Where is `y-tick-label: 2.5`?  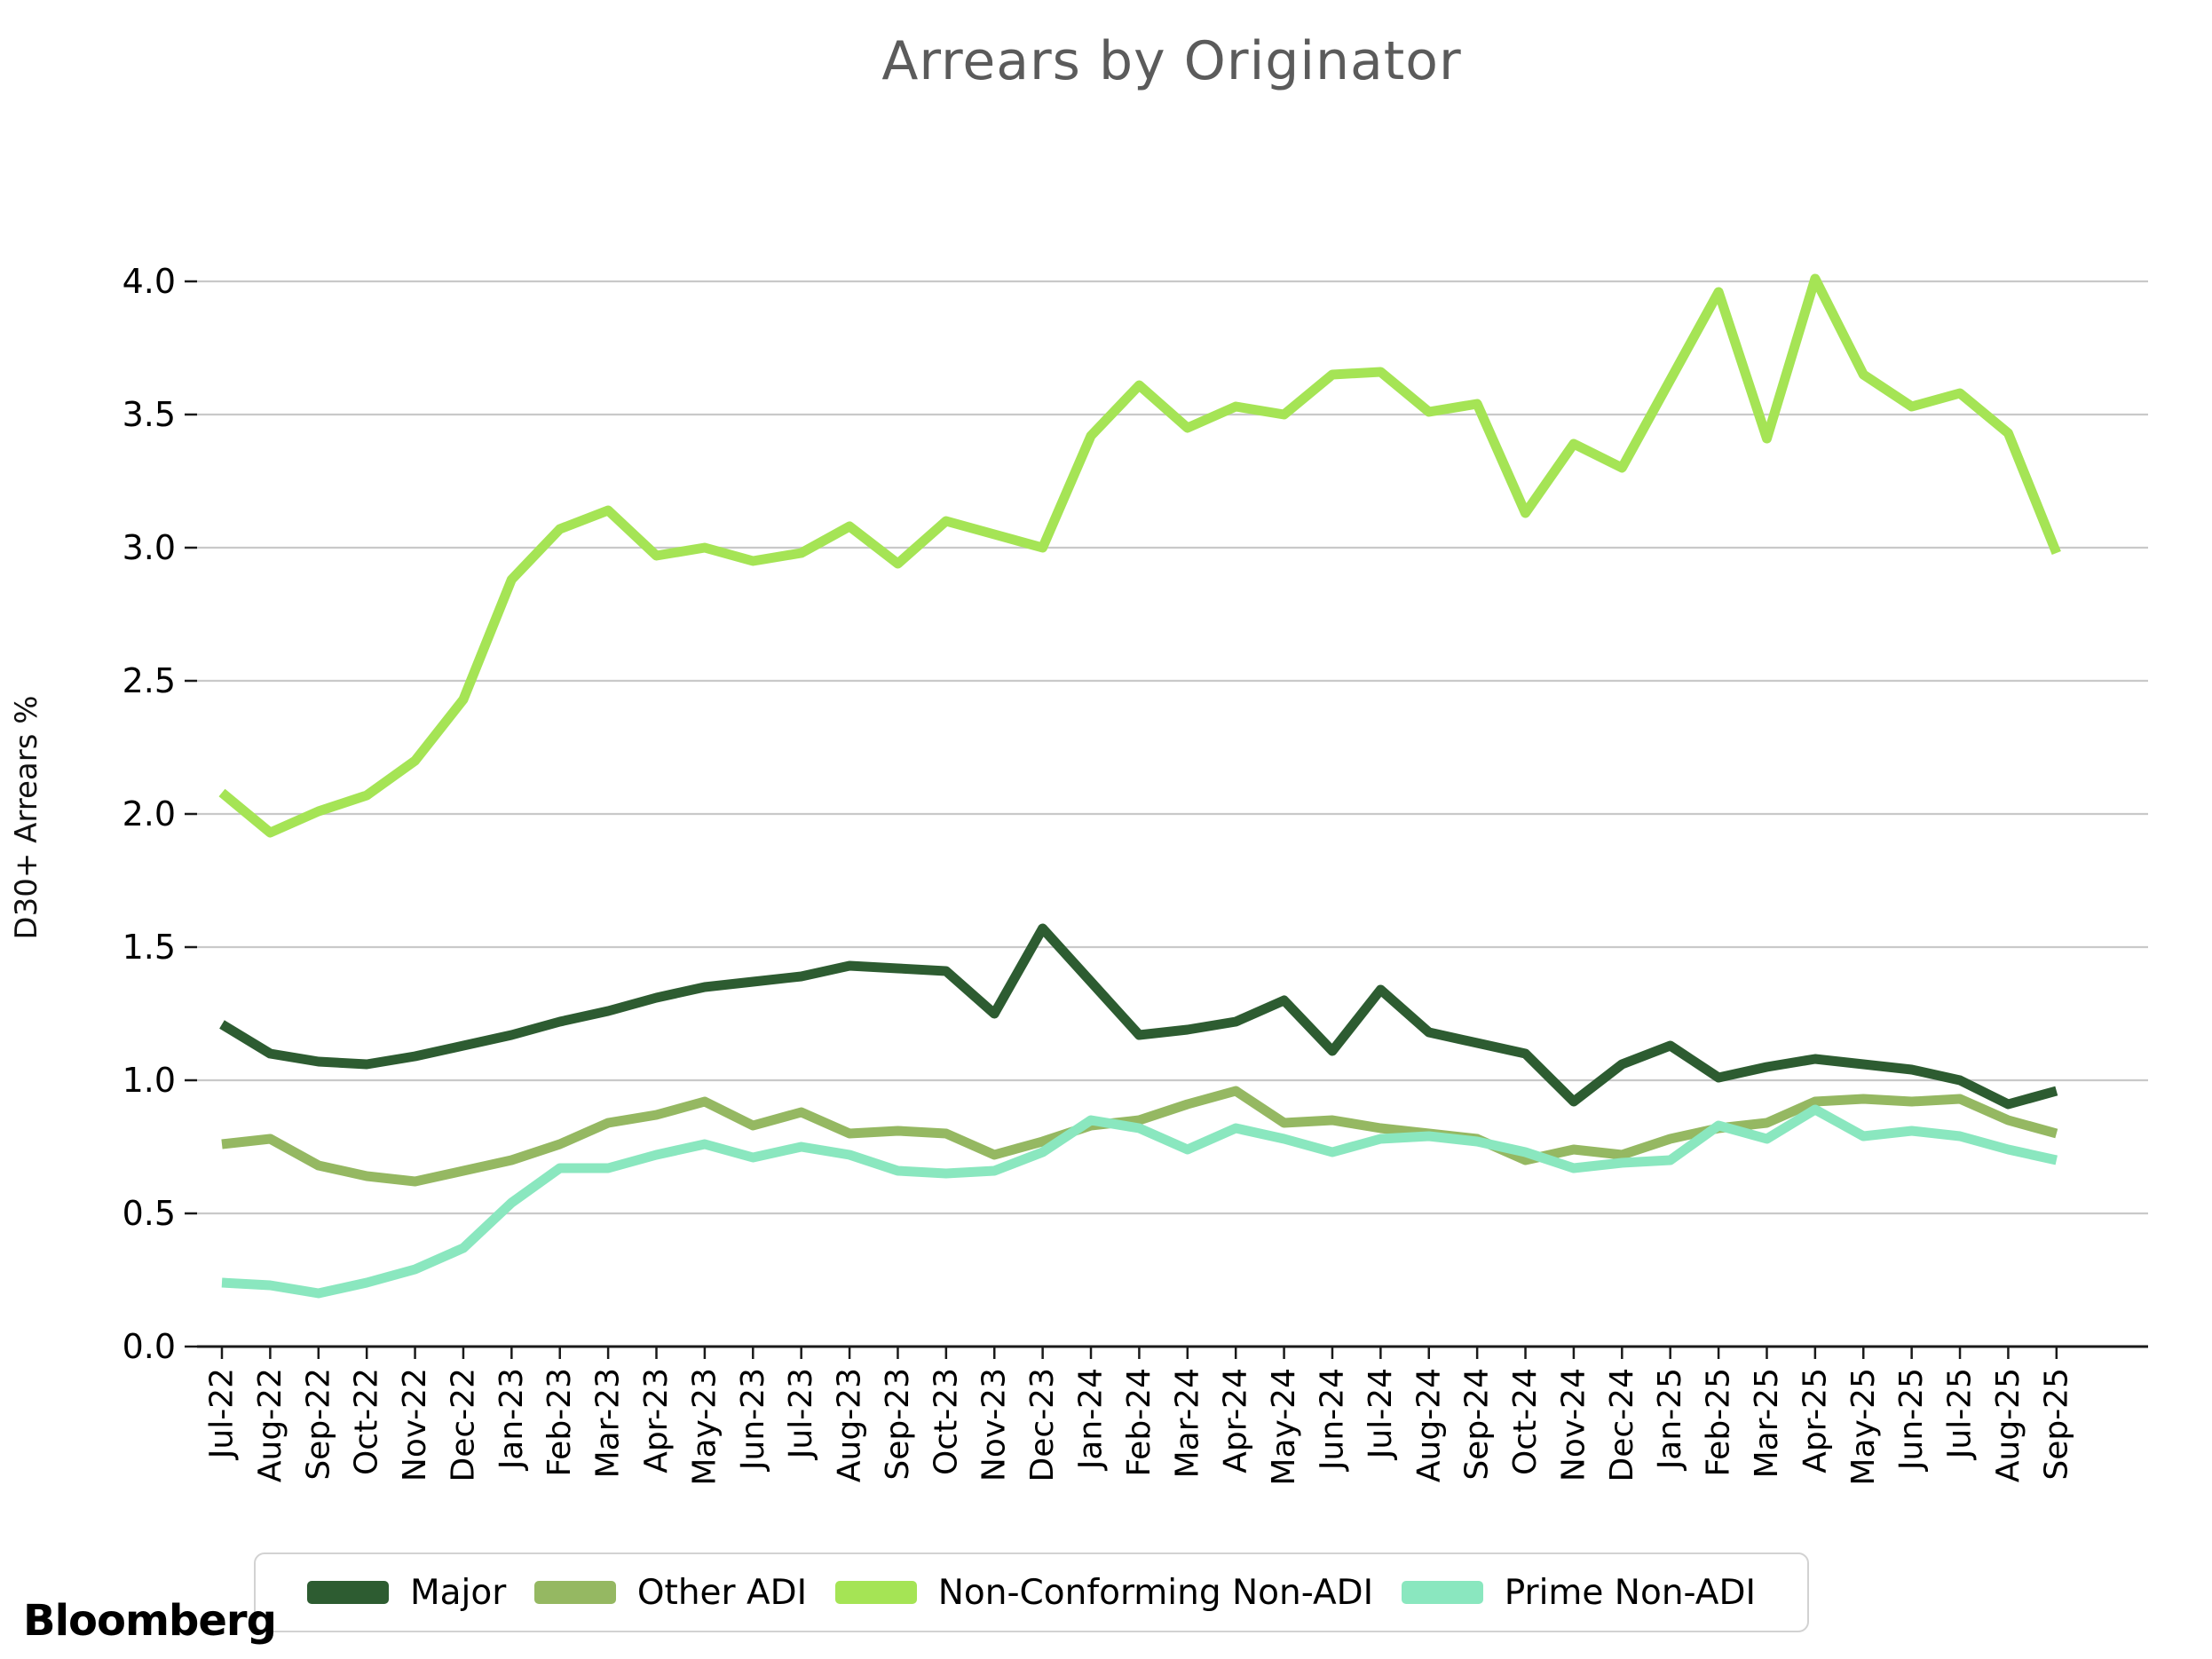
y-tick-label: 2.5 is located at coordinates (149, 680).